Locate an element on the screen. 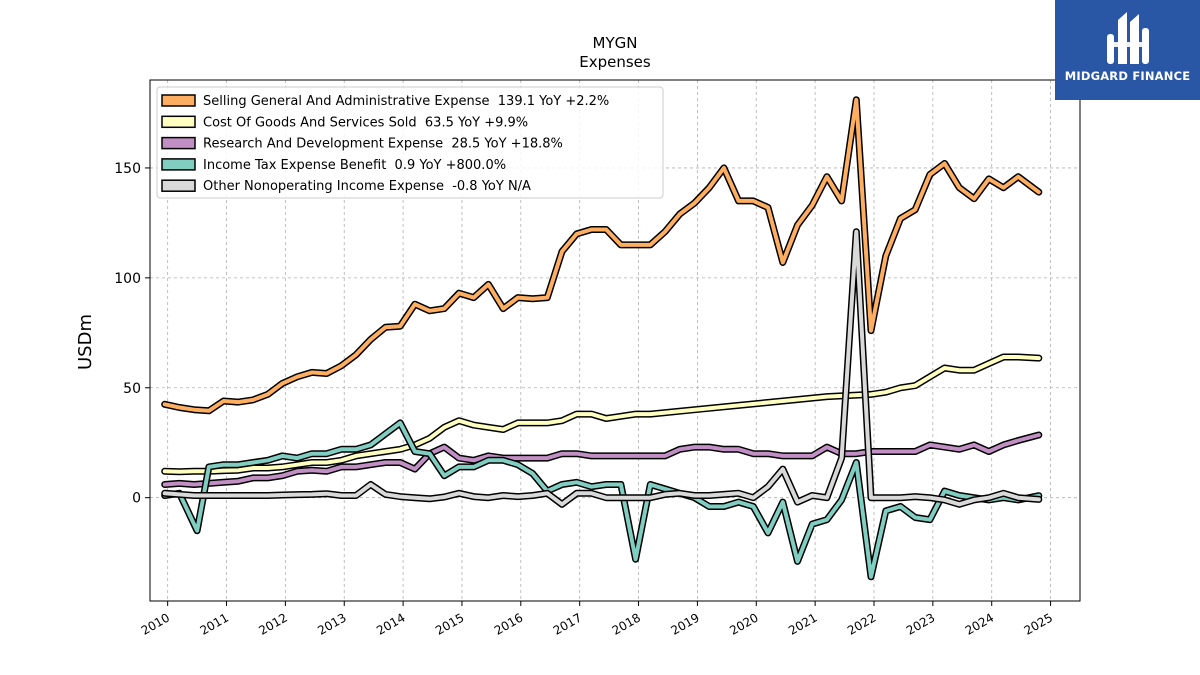 Image resolution: width=1200 pixels, height=675 pixels. x-tick-label: 2013 is located at coordinates (331, 623).